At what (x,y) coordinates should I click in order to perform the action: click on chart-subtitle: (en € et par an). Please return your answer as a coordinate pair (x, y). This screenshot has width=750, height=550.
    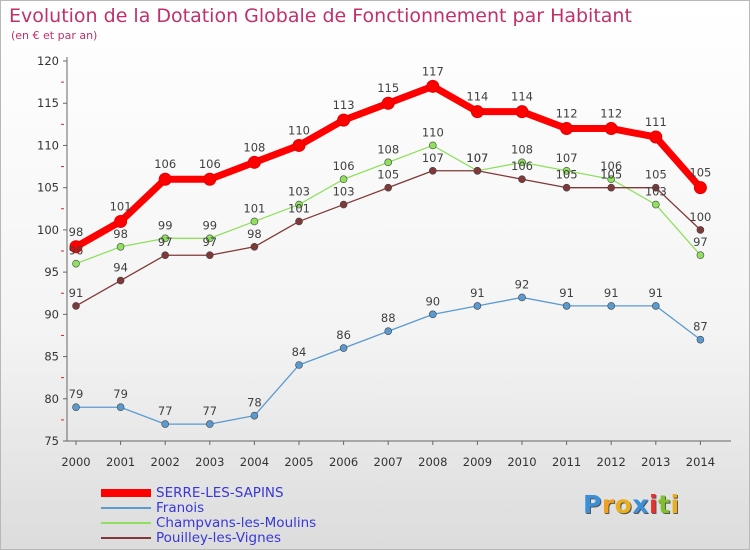
    Looking at the image, I should click on (54, 35).